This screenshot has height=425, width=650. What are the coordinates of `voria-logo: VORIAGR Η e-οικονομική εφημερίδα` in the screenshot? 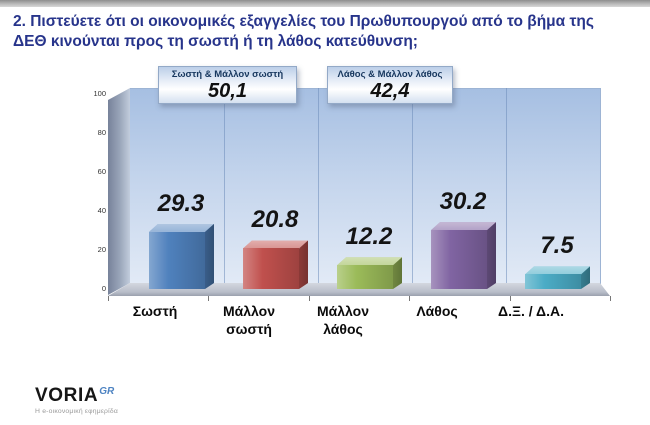 It's located at (76, 400).